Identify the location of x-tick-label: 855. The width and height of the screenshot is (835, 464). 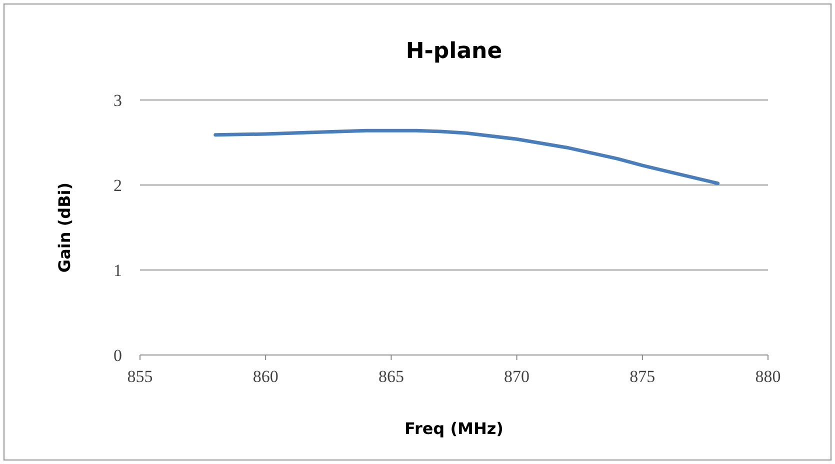
(140, 376).